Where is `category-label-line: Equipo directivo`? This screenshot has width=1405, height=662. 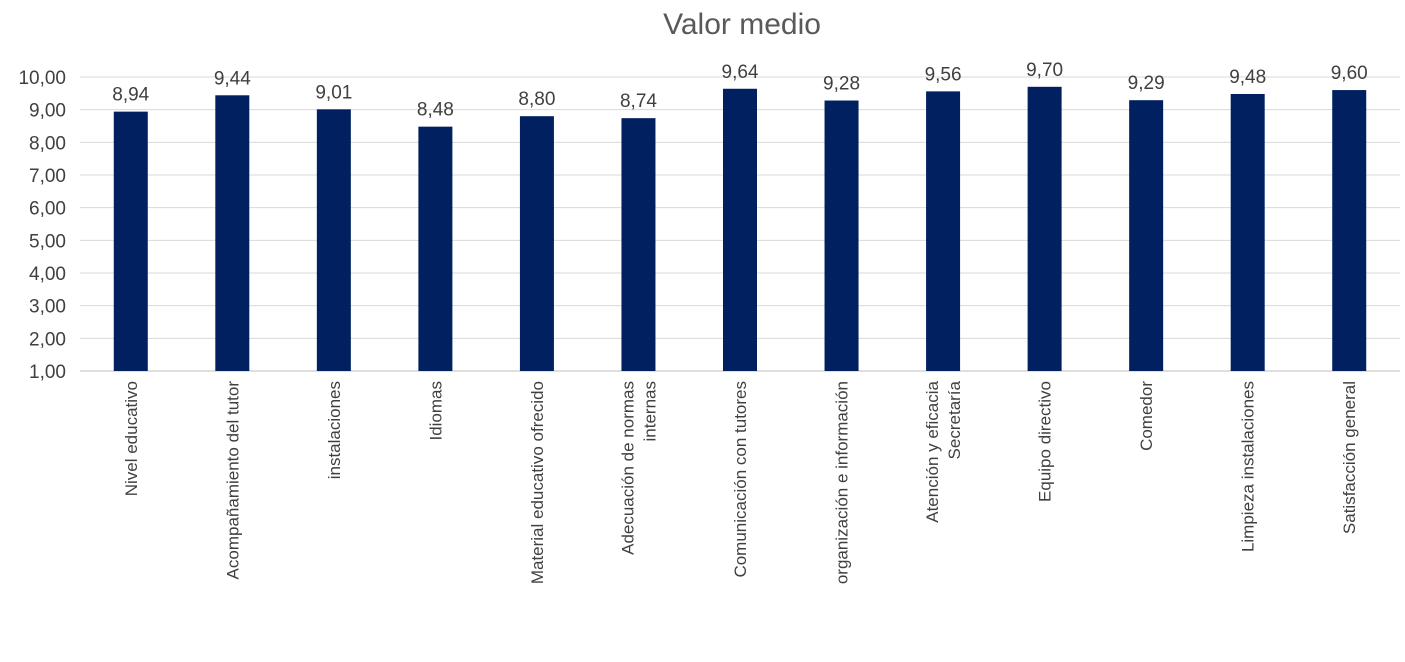
category-label-line: Equipo directivo is located at coordinates (1045, 441).